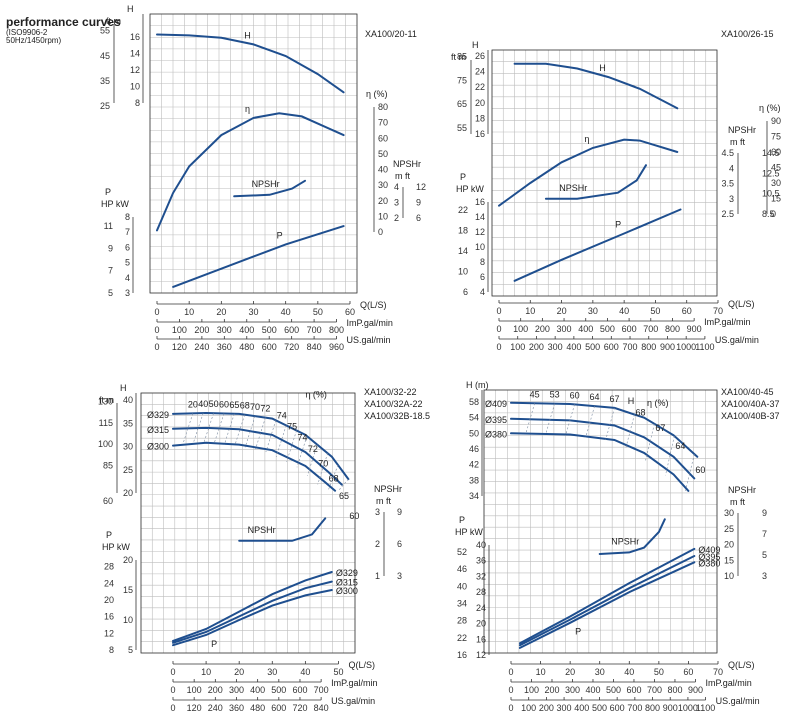 The height and width of the screenshot is (715, 791). What do you see at coordinates (250, 172) in the screenshot?
I see `curve-eff` at bounding box center [250, 172].